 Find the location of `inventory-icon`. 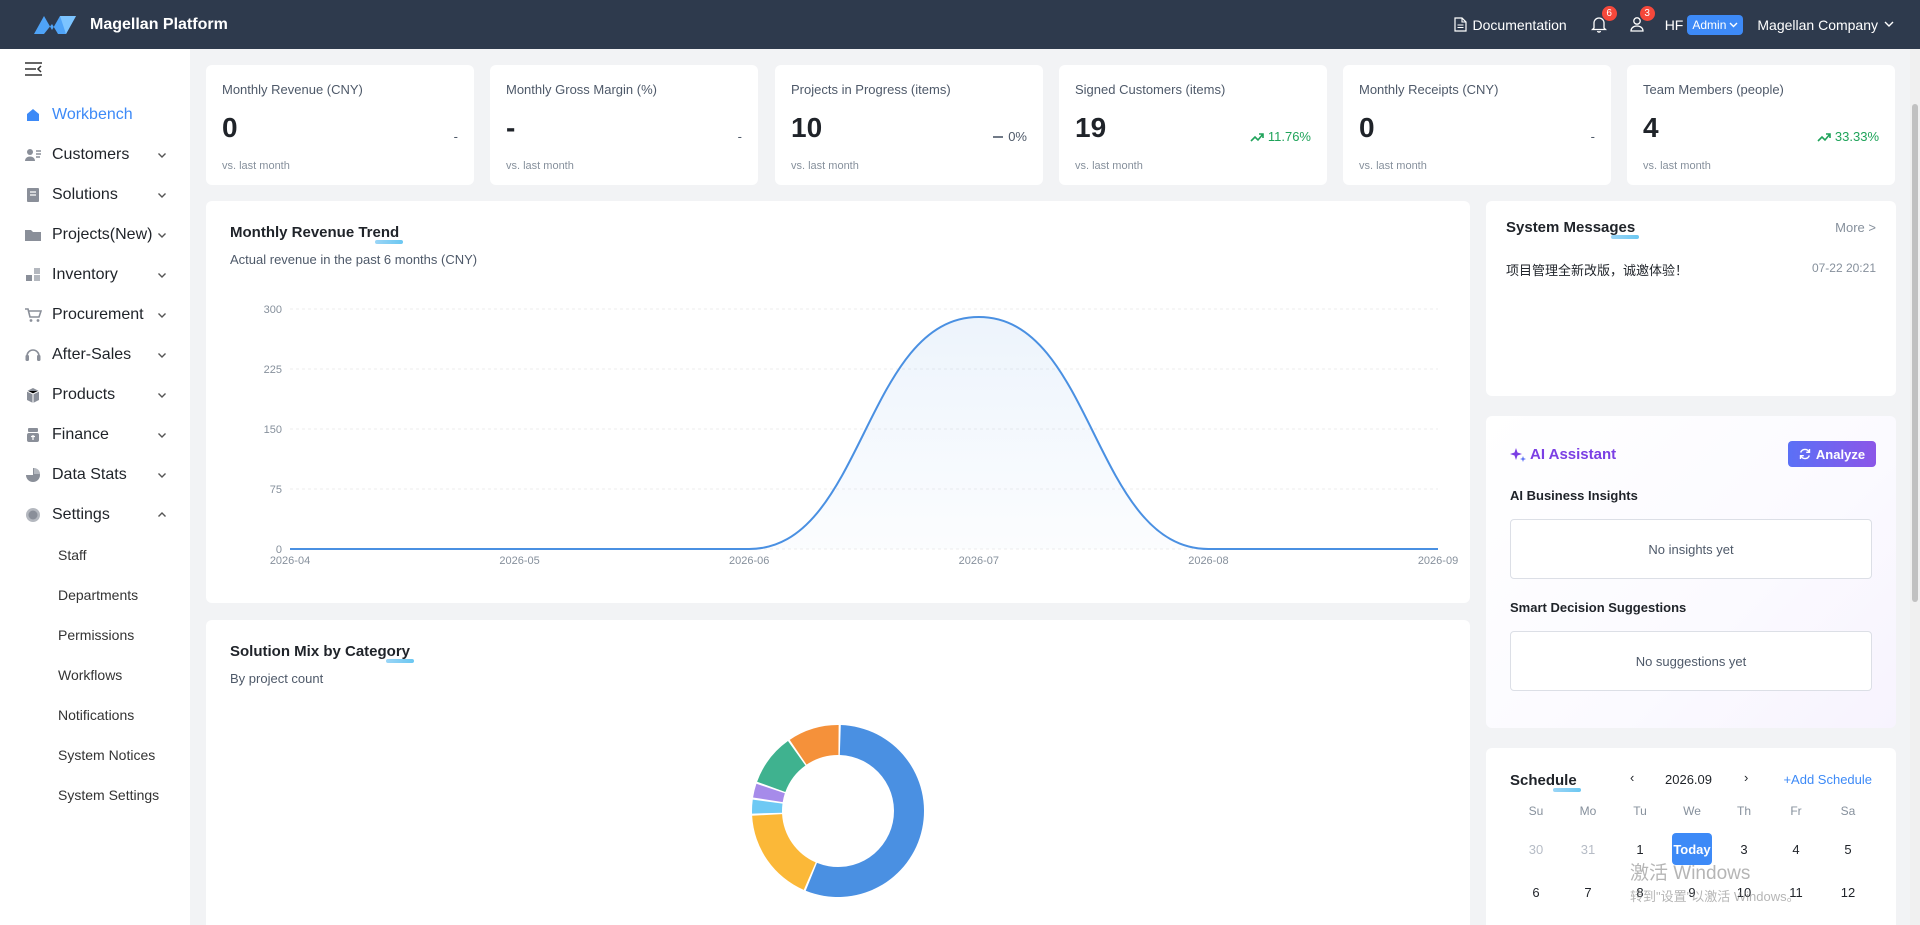

inventory-icon is located at coordinates (33, 275).